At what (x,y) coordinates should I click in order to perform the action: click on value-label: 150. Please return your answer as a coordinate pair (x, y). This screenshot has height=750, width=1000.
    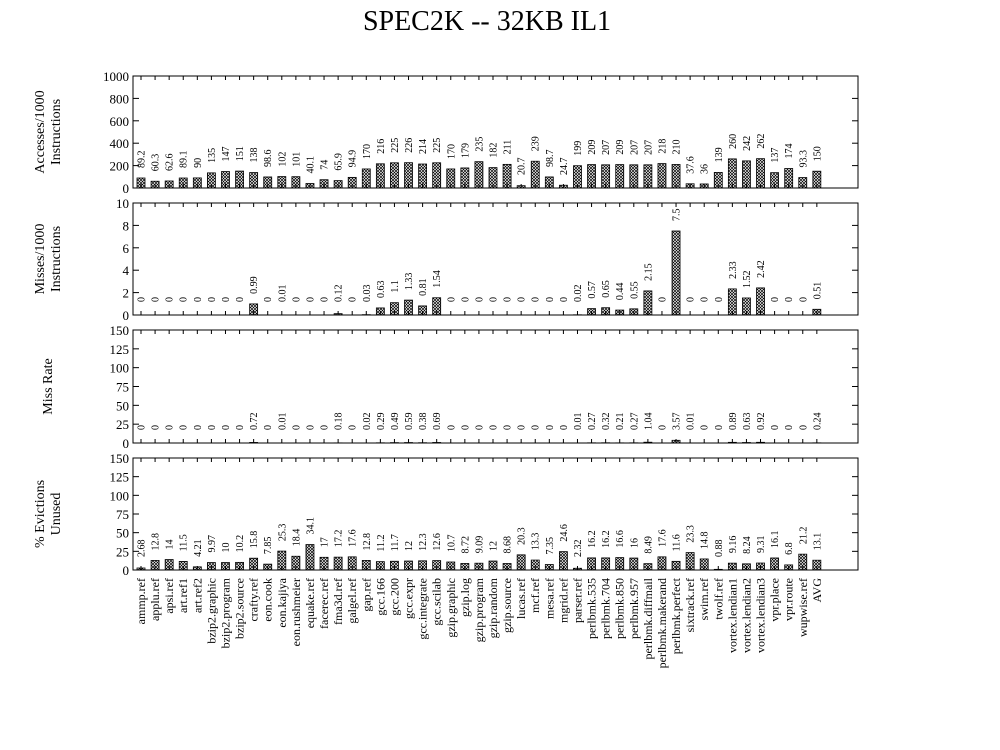
    Looking at the image, I should click on (817, 153).